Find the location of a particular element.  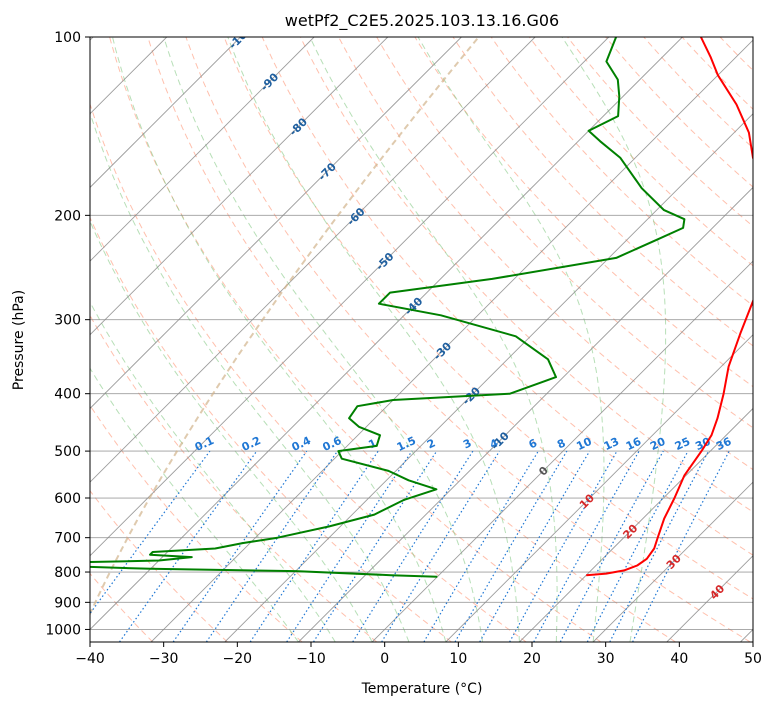

x-tick-label: −10 is located at coordinates (311, 659).